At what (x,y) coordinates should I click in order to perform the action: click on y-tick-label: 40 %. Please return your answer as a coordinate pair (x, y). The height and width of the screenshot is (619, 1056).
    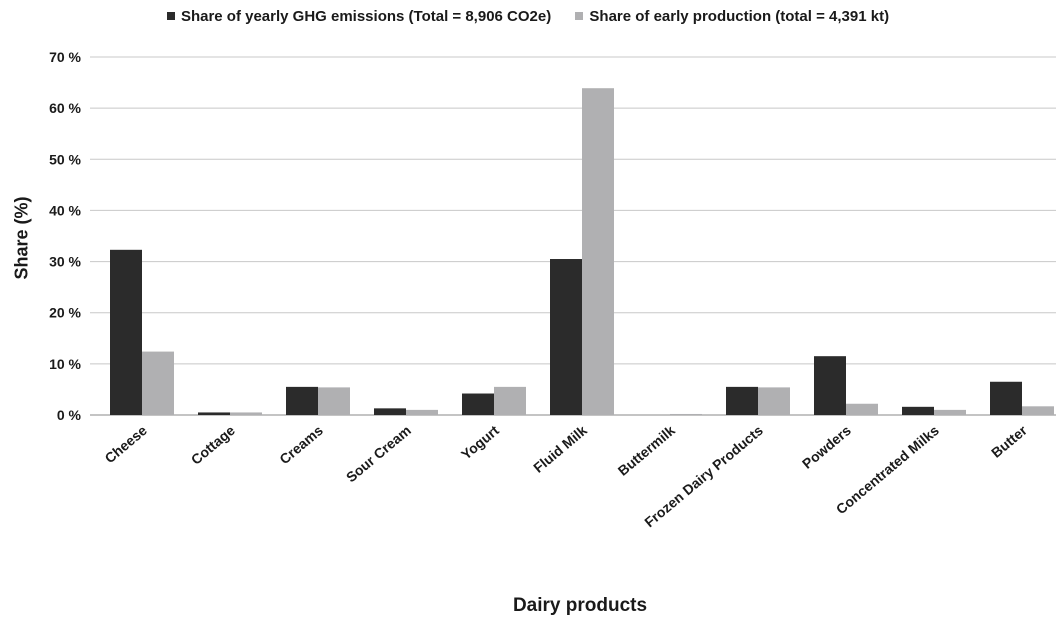
    Looking at the image, I should click on (65, 210).